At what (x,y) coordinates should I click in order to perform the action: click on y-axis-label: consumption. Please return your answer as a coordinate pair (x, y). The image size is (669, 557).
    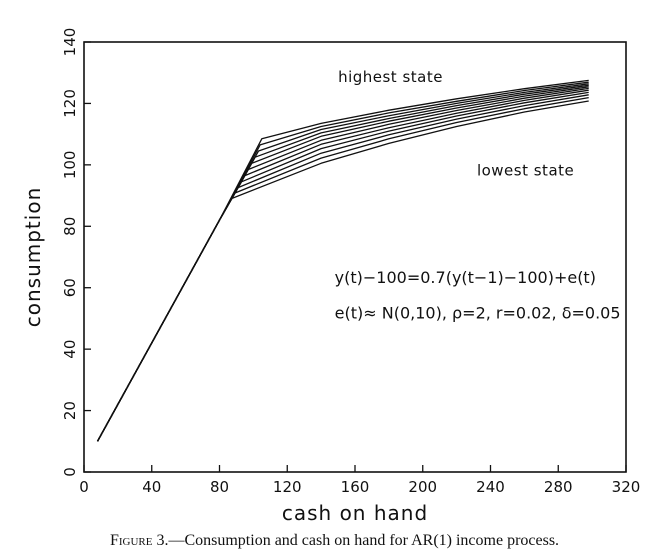
    Looking at the image, I should click on (33, 257).